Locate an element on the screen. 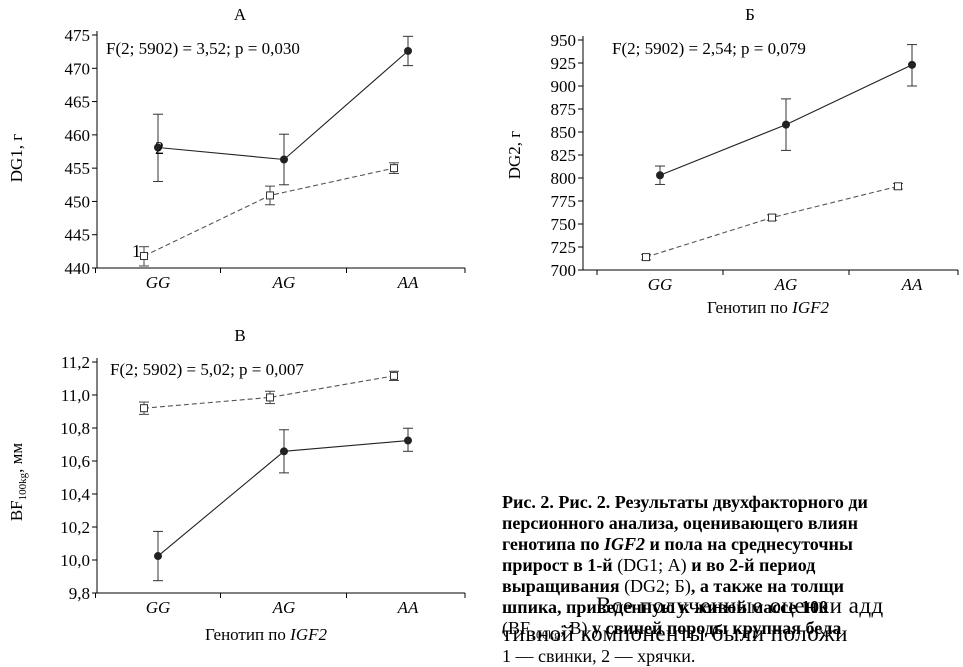 The image size is (963, 667). panel-b-series-1-line is located at coordinates (772, 221).